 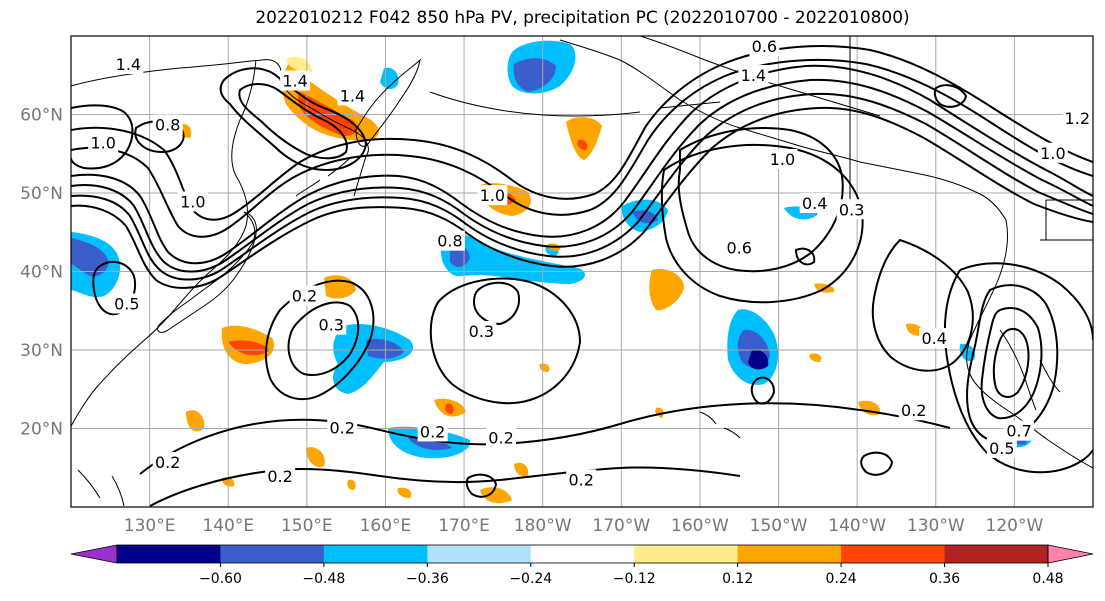 What do you see at coordinates (307, 526) in the screenshot?
I see `lon-tick-label: 150°E` at bounding box center [307, 526].